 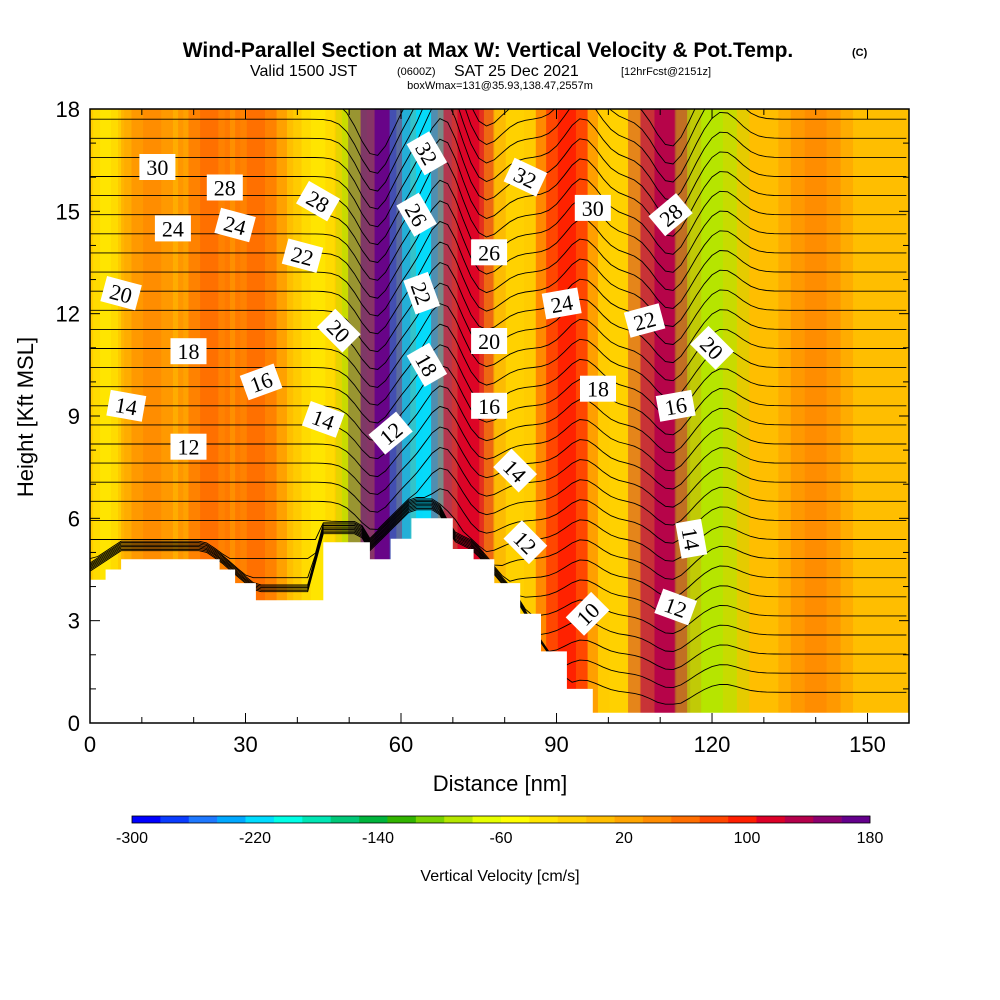 What do you see at coordinates (68, 109) in the screenshot?
I see `y-tick-label: 18` at bounding box center [68, 109].